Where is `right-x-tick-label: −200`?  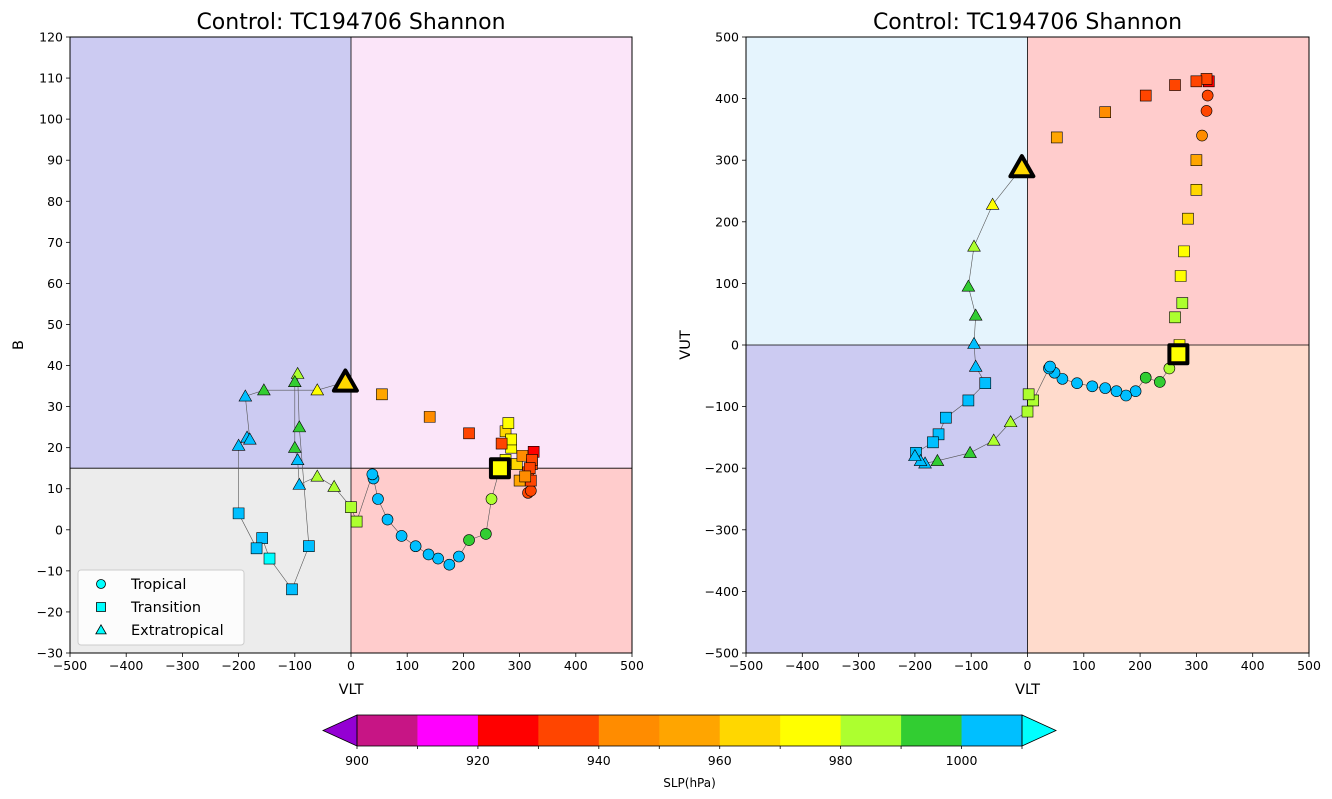
right-x-tick-label: −200 is located at coordinates (915, 665).